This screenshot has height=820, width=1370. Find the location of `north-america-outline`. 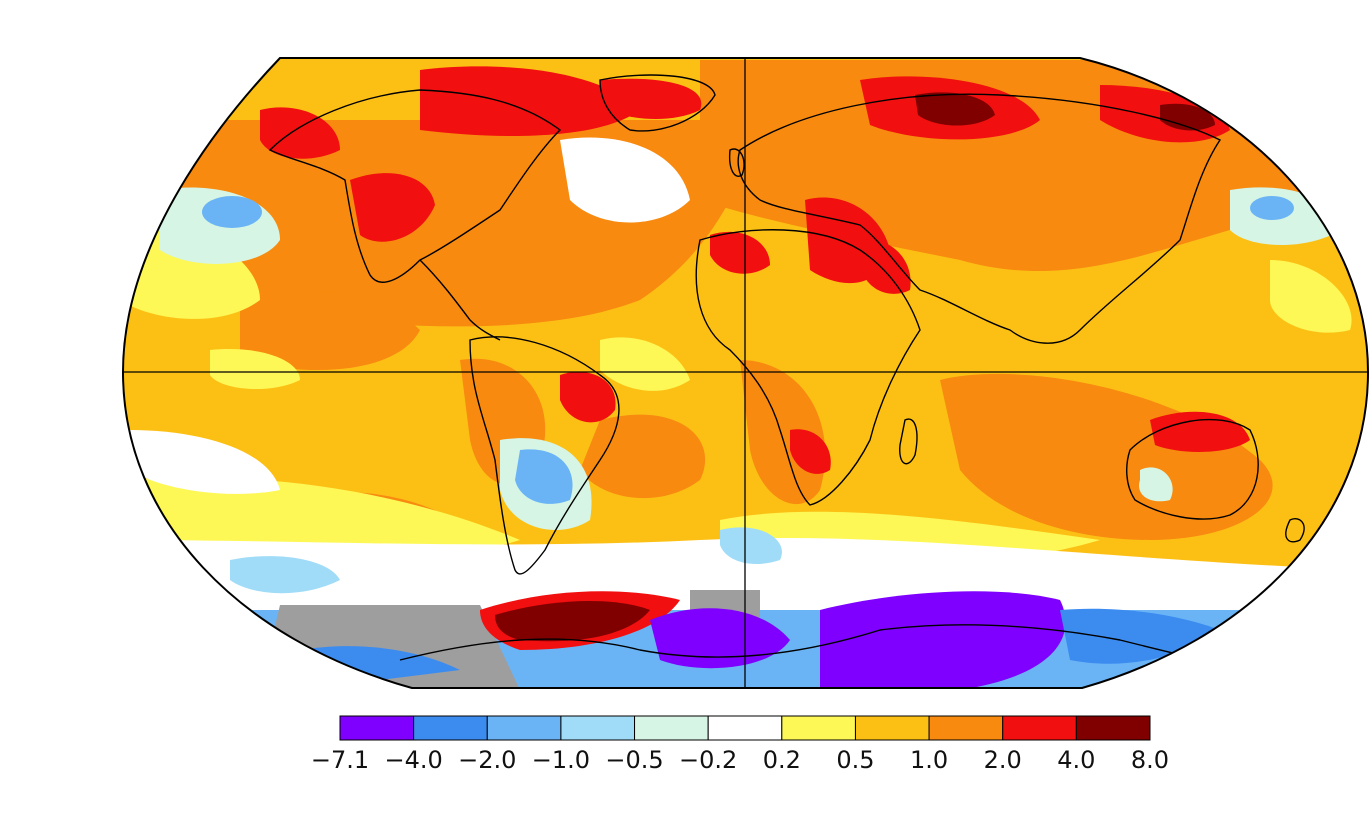

north-america-outline is located at coordinates (415, 186).